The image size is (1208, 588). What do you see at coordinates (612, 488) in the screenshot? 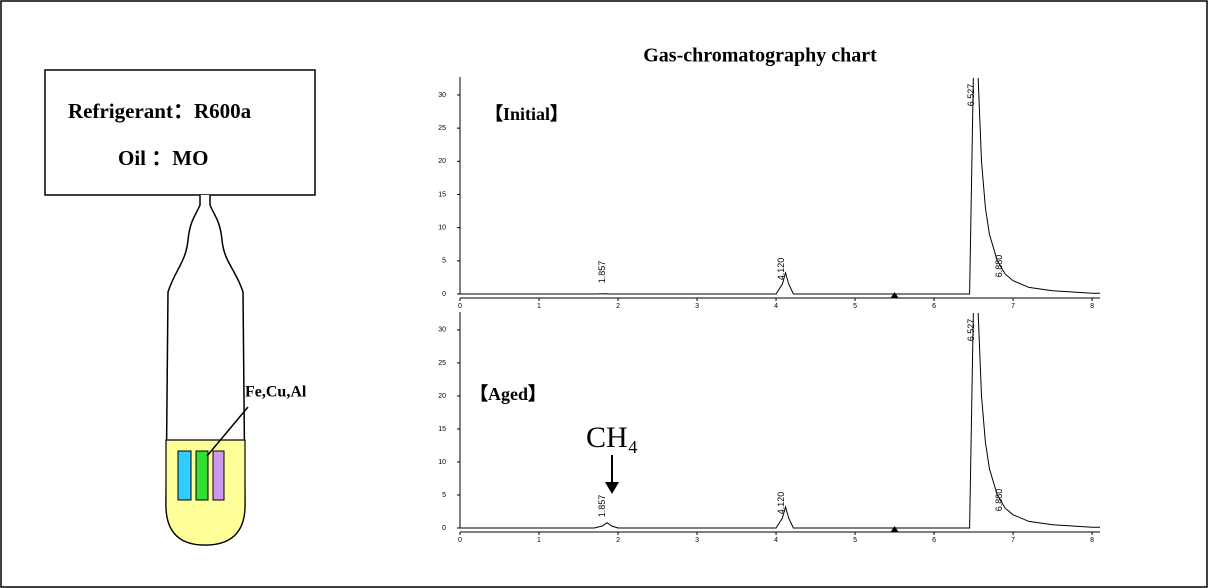
I see `arrow-head` at bounding box center [612, 488].